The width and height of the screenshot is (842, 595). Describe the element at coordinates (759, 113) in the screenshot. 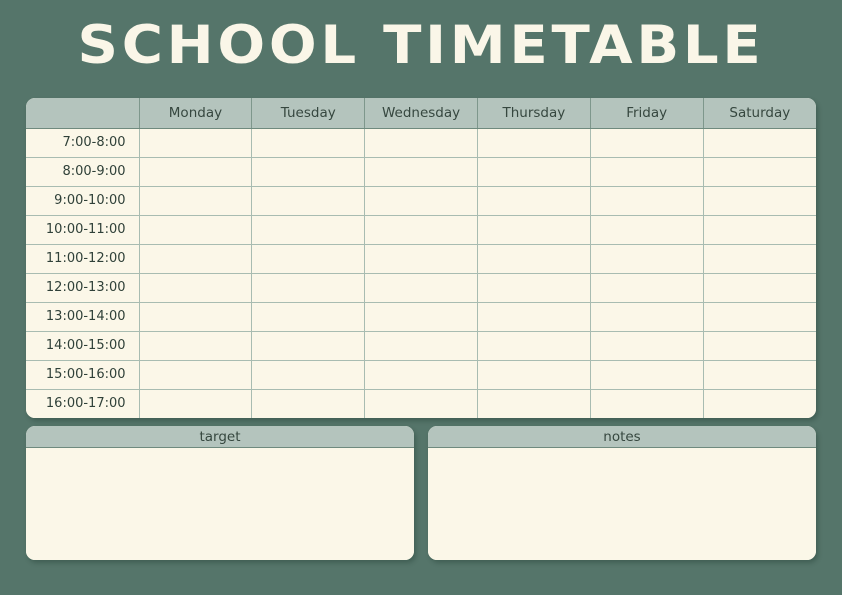

I see `timetable-day-header-saturday: Saturday` at that location.